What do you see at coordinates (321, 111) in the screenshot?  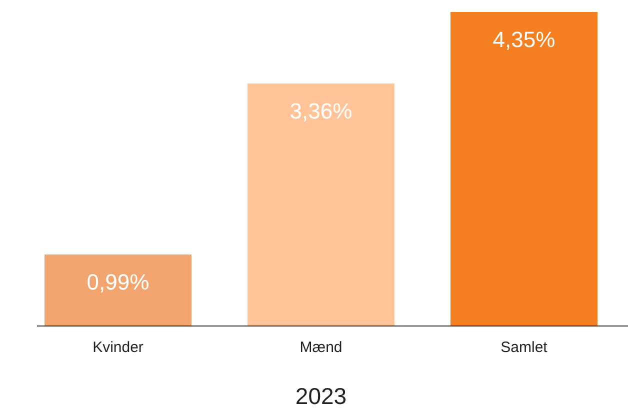 I see `data-label: 3,36%` at bounding box center [321, 111].